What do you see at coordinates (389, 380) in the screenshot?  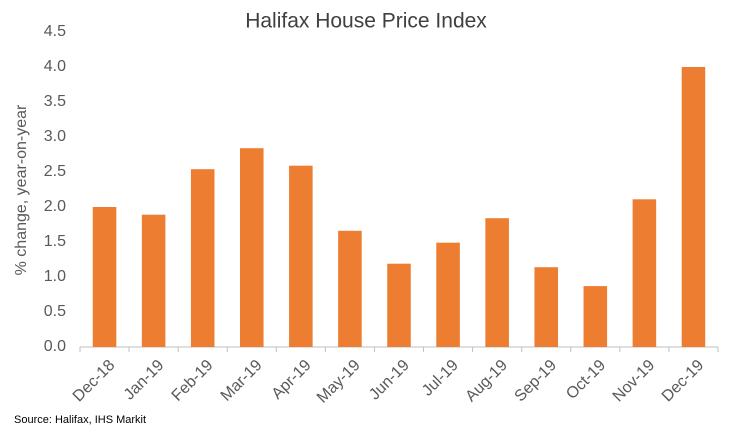 I see `x-tick-label: Jun-19` at bounding box center [389, 380].